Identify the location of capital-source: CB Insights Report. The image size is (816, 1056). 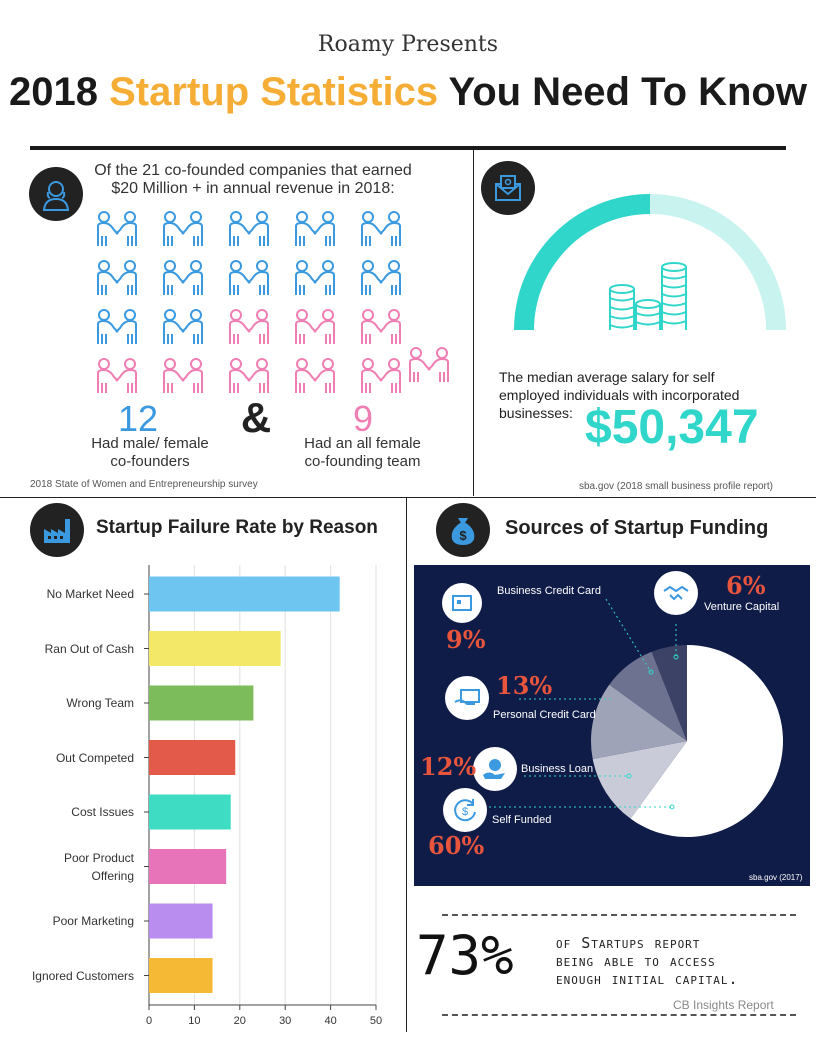
(723, 1005).